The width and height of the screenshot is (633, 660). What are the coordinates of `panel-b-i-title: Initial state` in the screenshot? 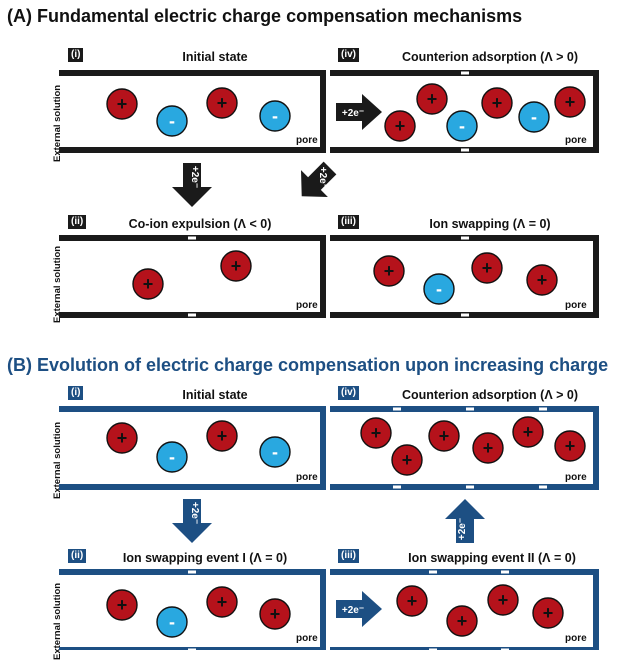 It's located at (215, 395).